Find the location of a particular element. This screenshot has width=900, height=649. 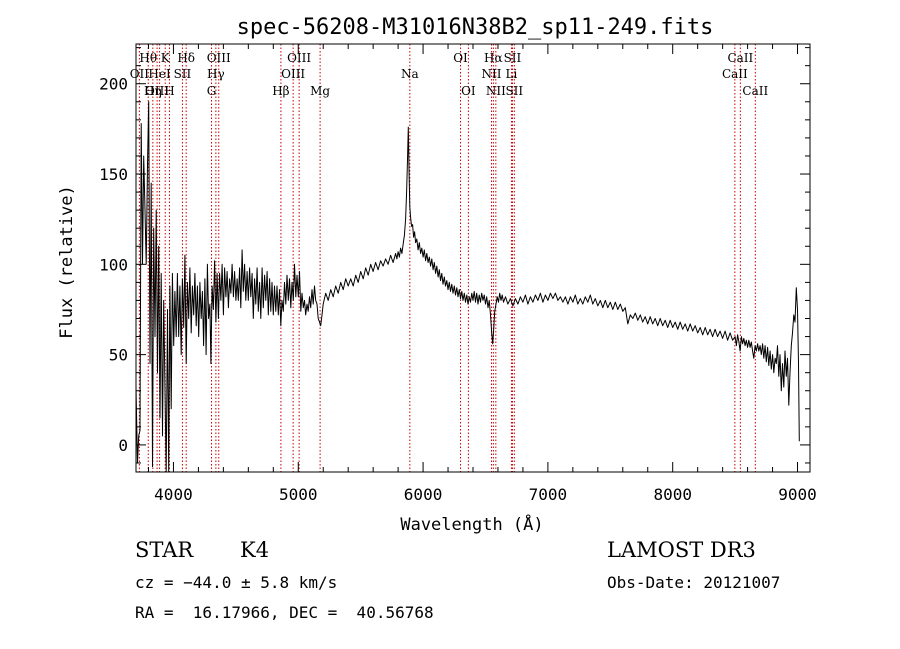

line-label-24: SII is located at coordinates (514, 91).